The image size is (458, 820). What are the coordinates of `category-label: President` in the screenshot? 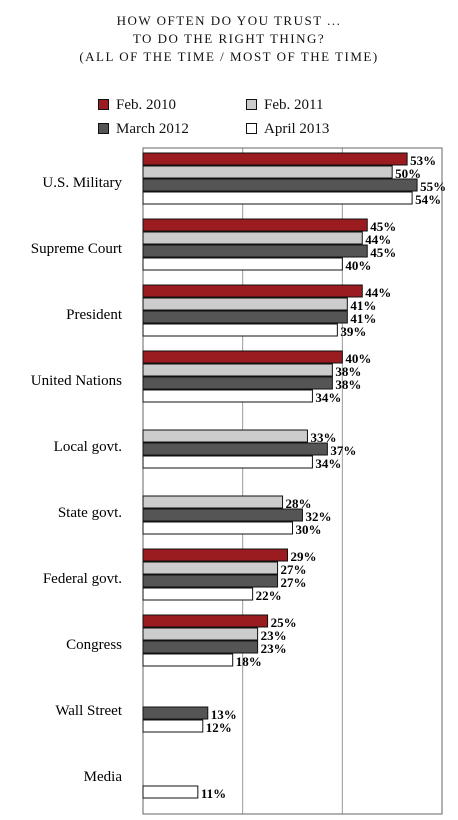 It's located at (94, 315).